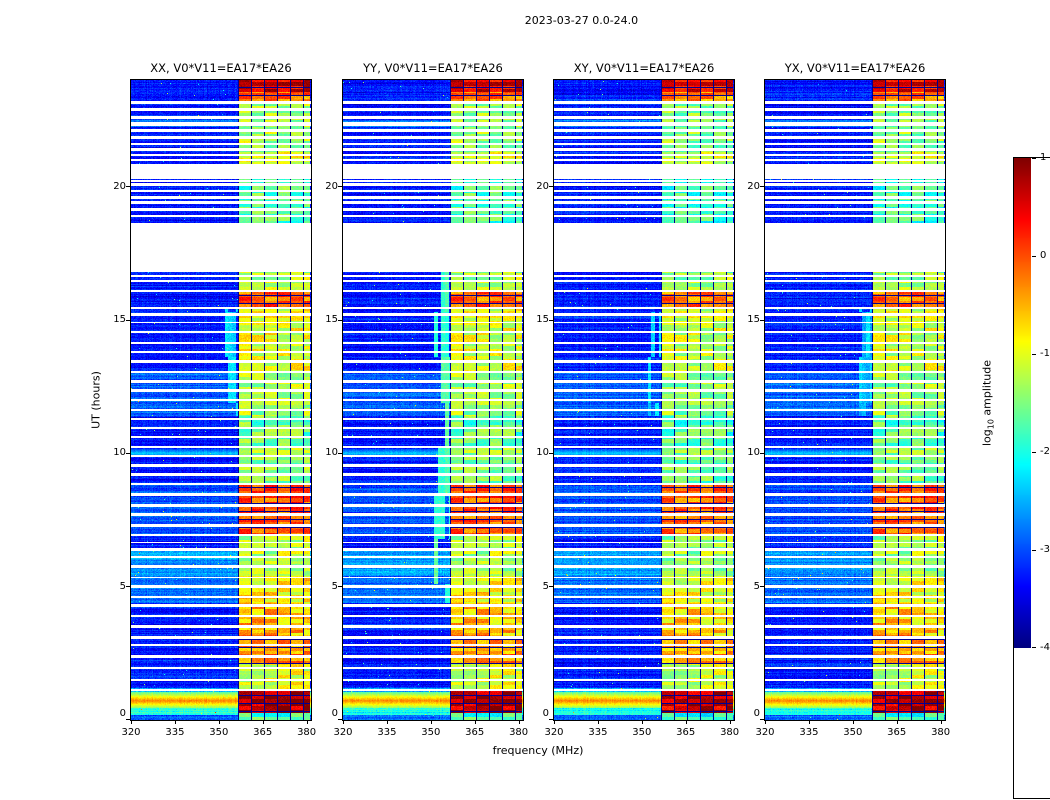 This screenshot has width=1050, height=800. I want to click on colorbar-tick-label: -3, so click(1045, 549).